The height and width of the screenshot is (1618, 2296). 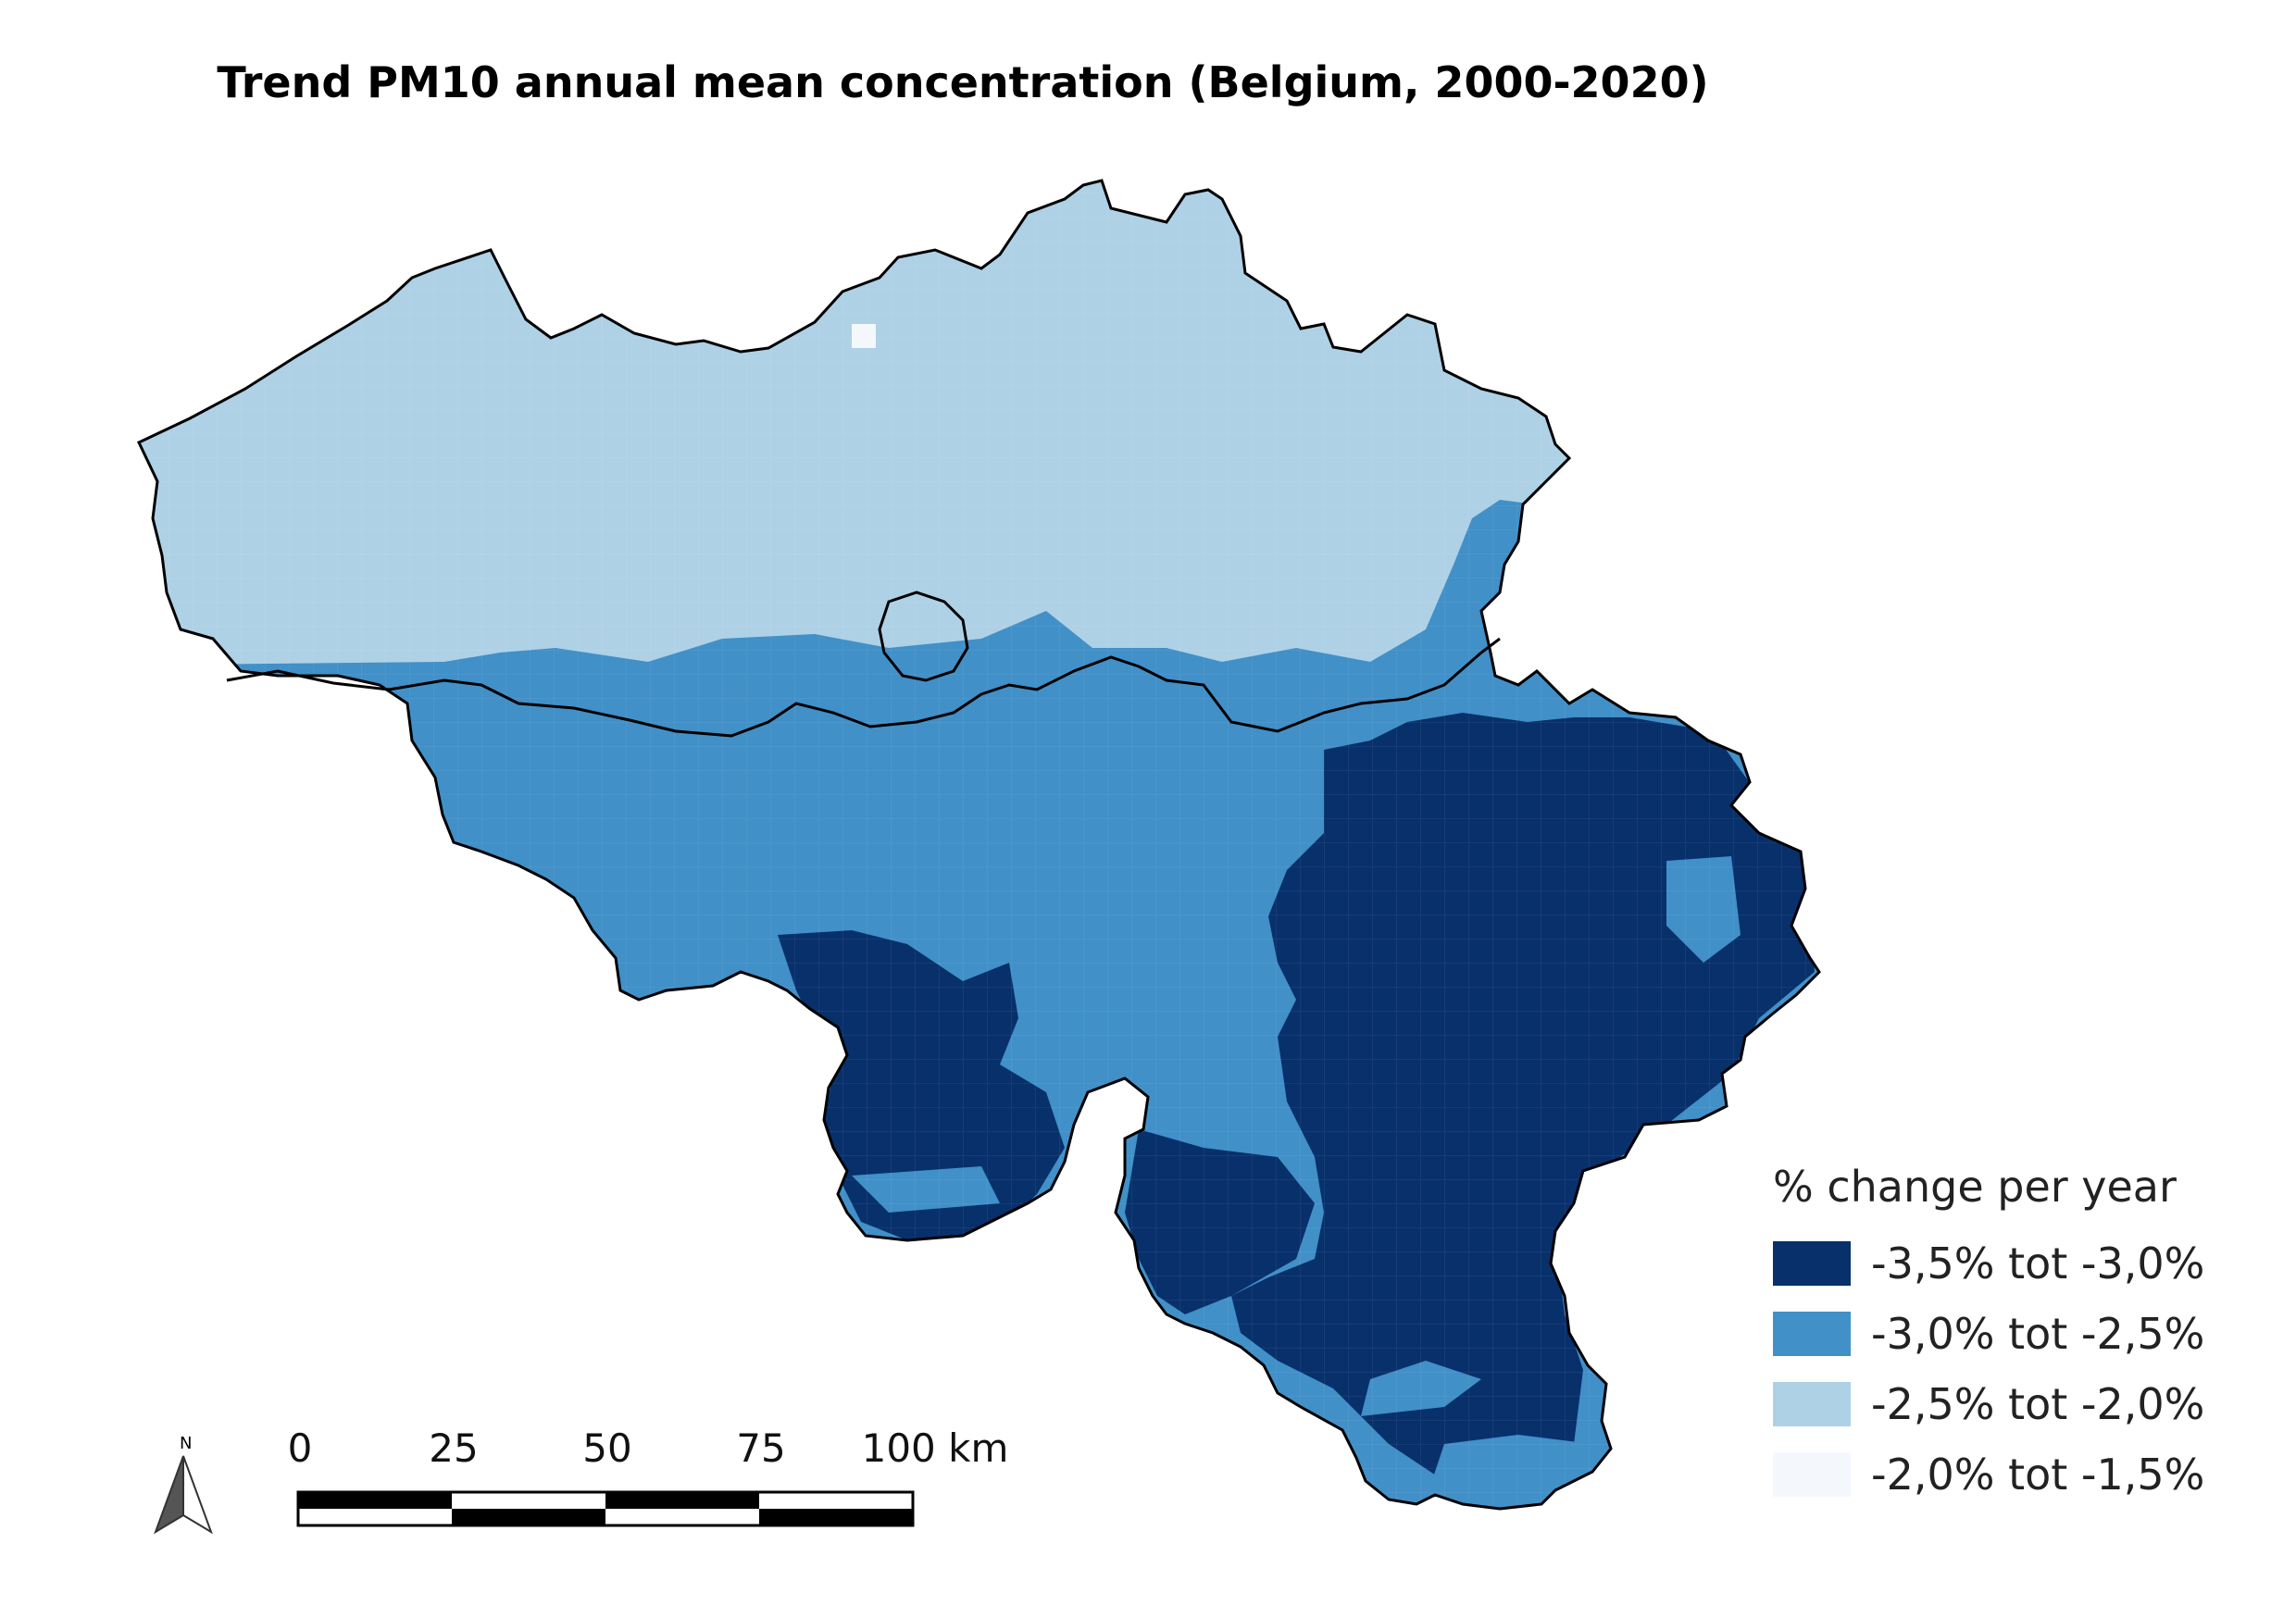 What do you see at coordinates (2038, 1263) in the screenshot?
I see `legend-label: -3,5% tot -3,0%` at bounding box center [2038, 1263].